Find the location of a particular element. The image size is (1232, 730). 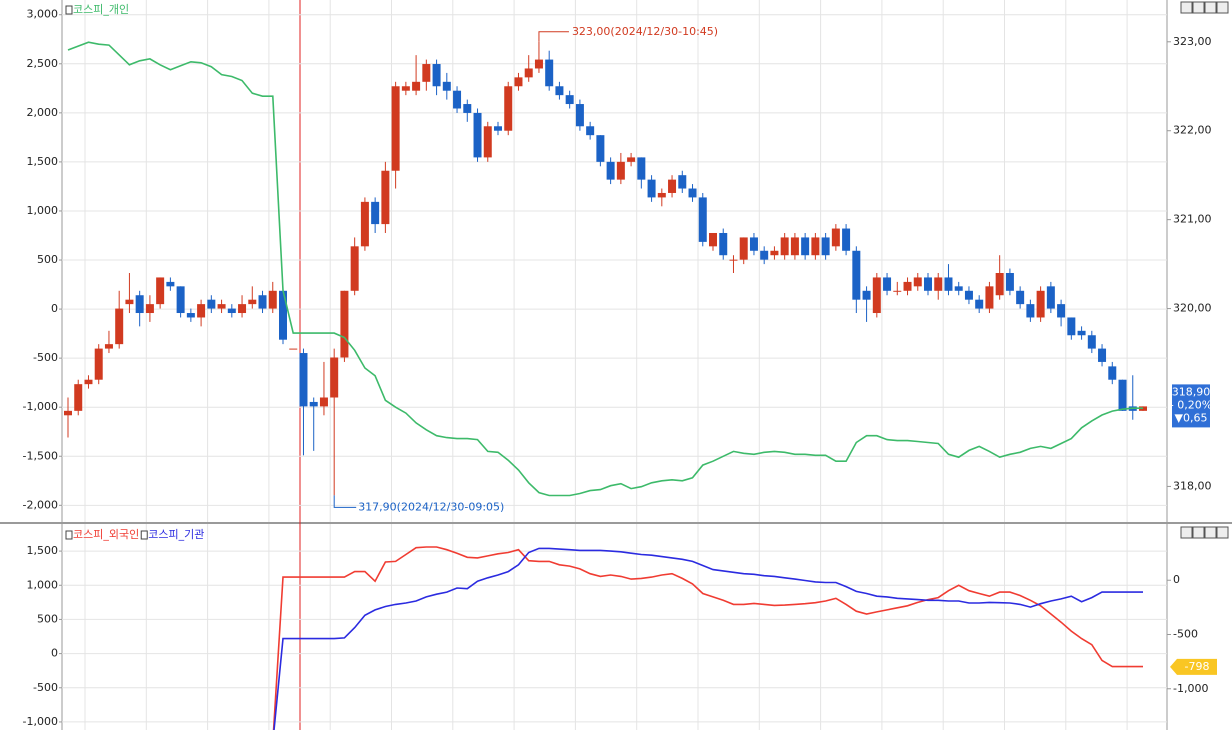

y2-tick-label: -1,000 is located at coordinates (1190, 688).